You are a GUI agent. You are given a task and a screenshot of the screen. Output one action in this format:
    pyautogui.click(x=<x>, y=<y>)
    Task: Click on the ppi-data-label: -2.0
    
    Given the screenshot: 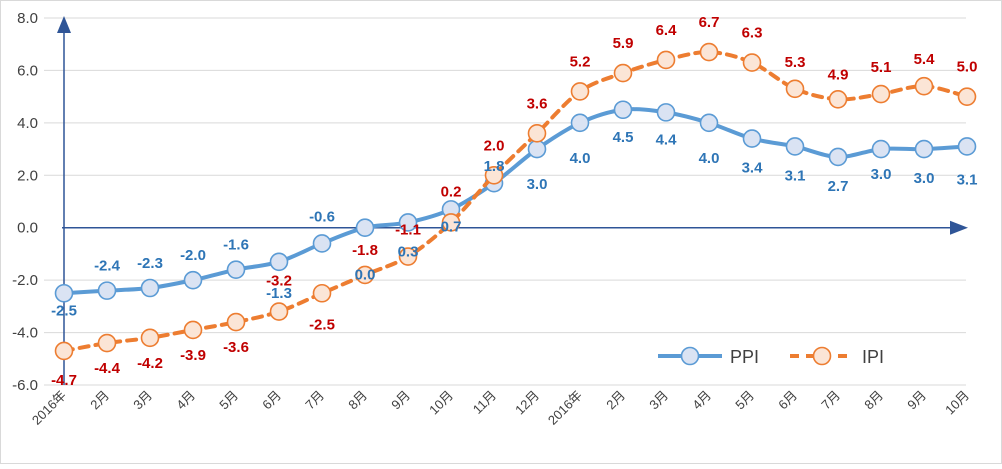 What is the action you would take?
    pyautogui.click(x=193, y=255)
    